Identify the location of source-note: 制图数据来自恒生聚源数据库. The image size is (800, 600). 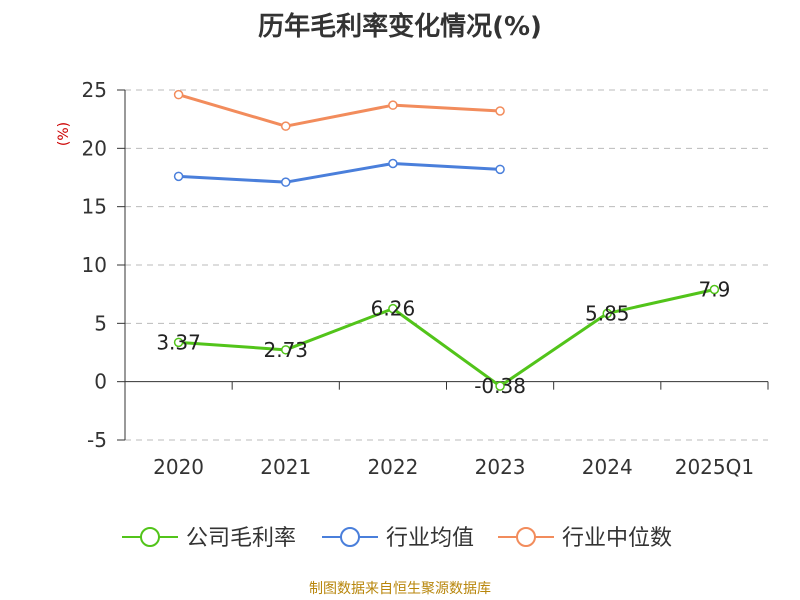
(400, 589).